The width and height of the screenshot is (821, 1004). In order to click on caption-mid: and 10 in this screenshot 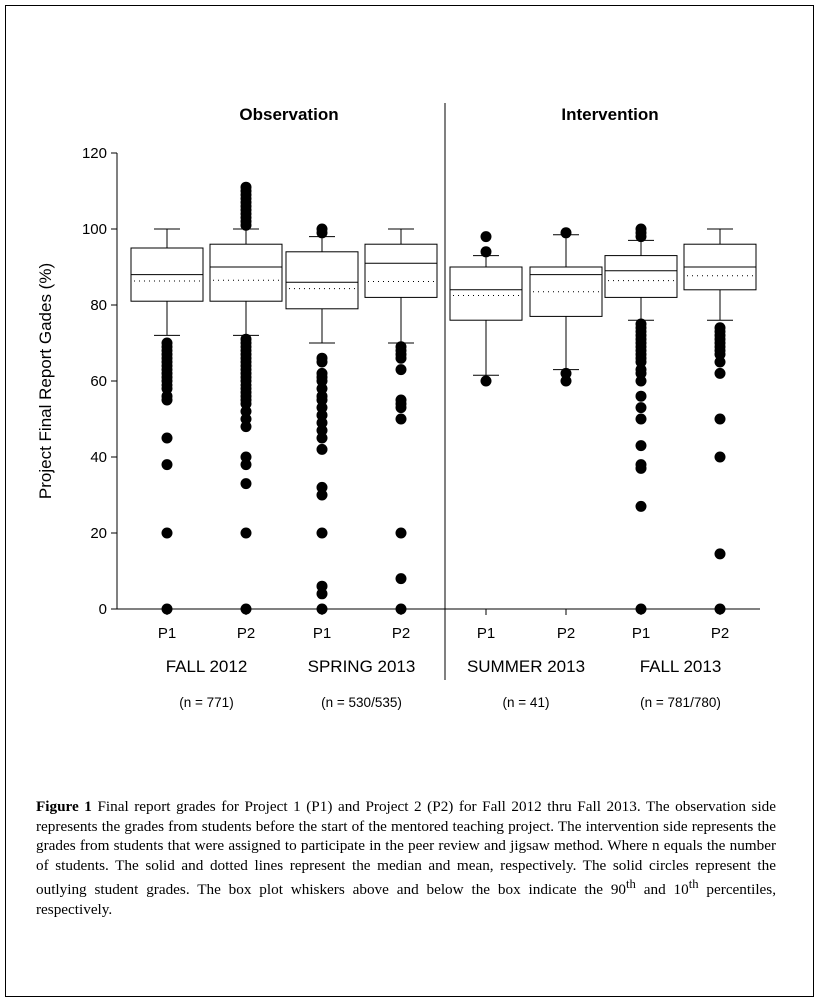, I will do `click(662, 890)`.